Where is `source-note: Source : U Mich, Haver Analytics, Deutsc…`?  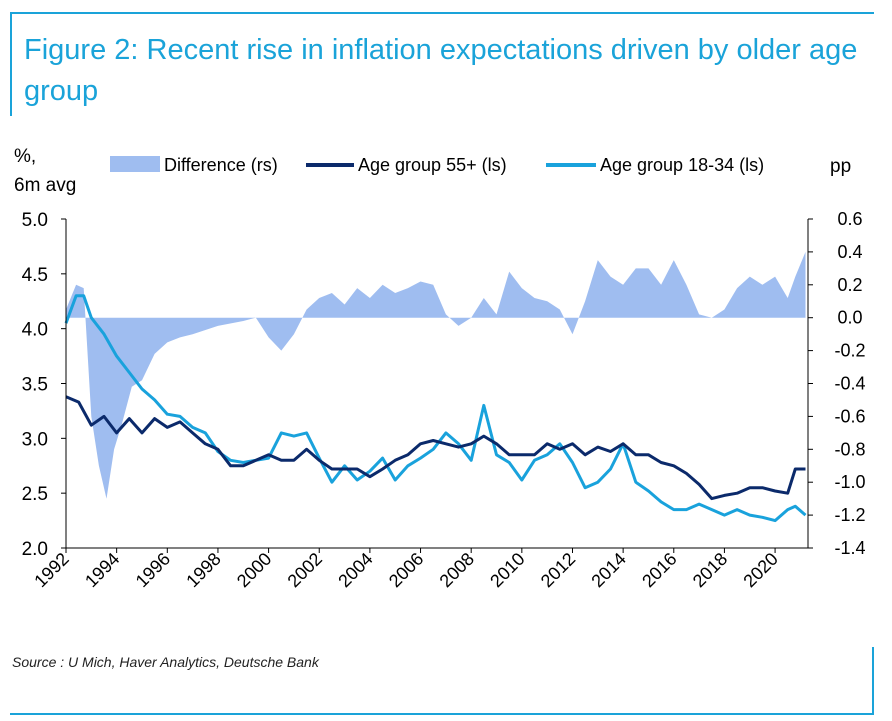 source-note: Source : U Mich, Haver Analytics, Deutsc… is located at coordinates (165, 662).